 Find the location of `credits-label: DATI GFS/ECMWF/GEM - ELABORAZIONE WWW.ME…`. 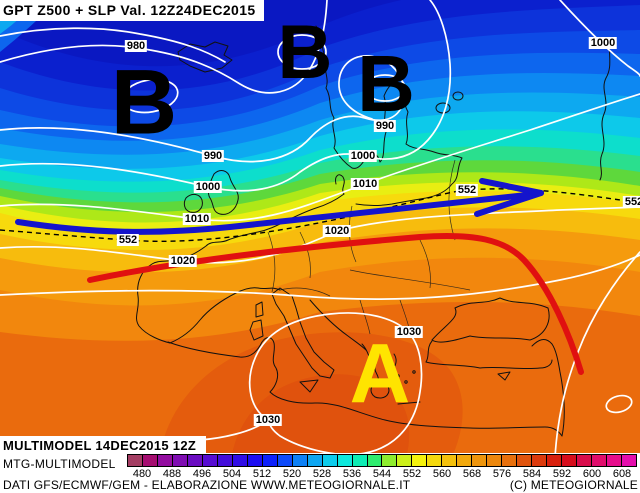

credits-label: DATI GFS/ECMWF/GEM - ELABORAZIONE WWW.ME… is located at coordinates (207, 485).